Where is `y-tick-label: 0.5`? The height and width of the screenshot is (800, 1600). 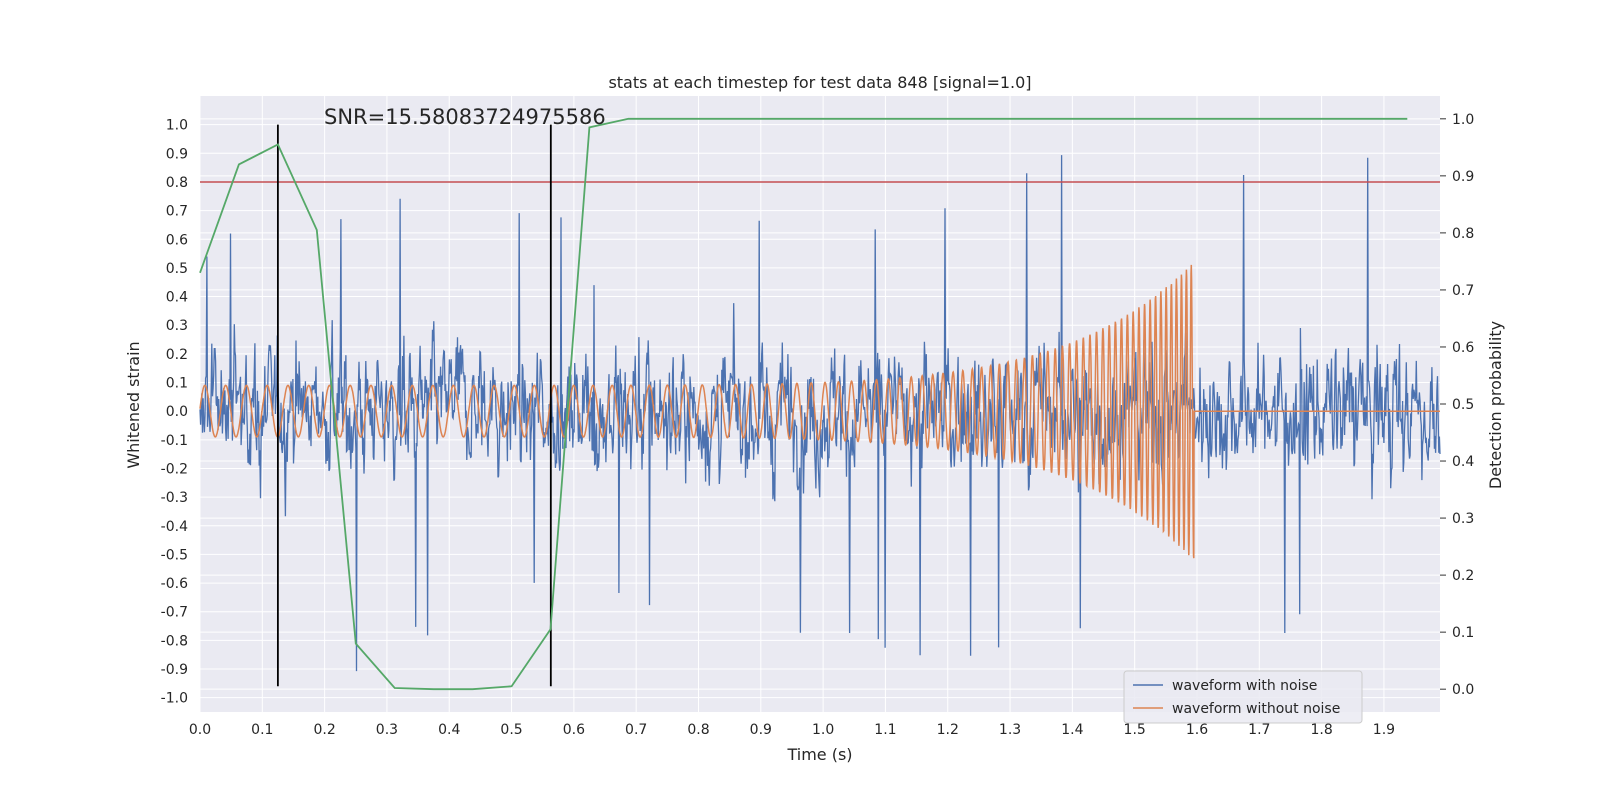 y-tick-label: 0.5 is located at coordinates (177, 269).